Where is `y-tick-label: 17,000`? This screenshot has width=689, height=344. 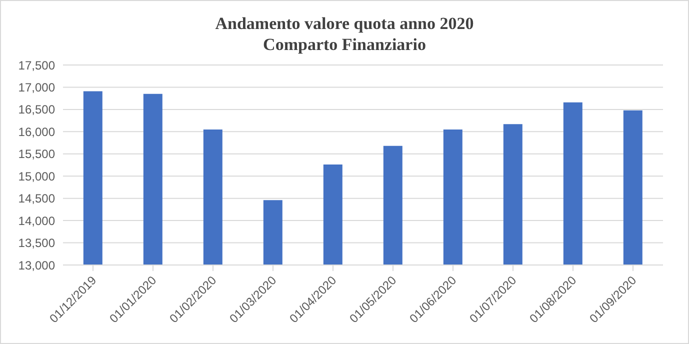 y-tick-label: 17,000 is located at coordinates (37, 87).